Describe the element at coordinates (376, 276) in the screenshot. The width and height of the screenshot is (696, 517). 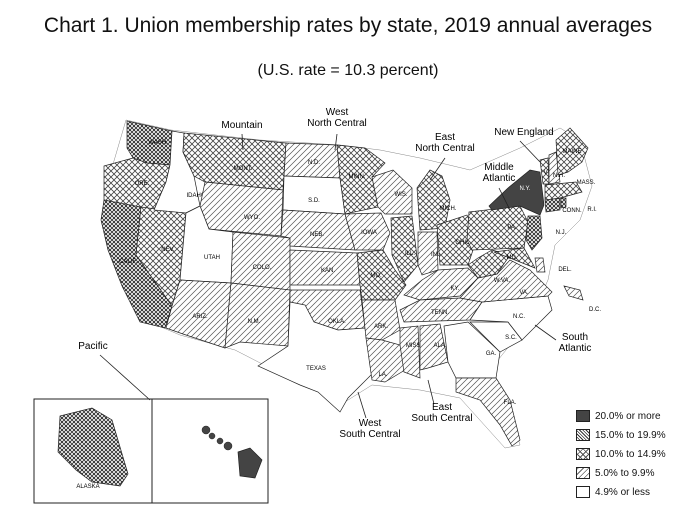
I see `state-label: MO.` at that location.